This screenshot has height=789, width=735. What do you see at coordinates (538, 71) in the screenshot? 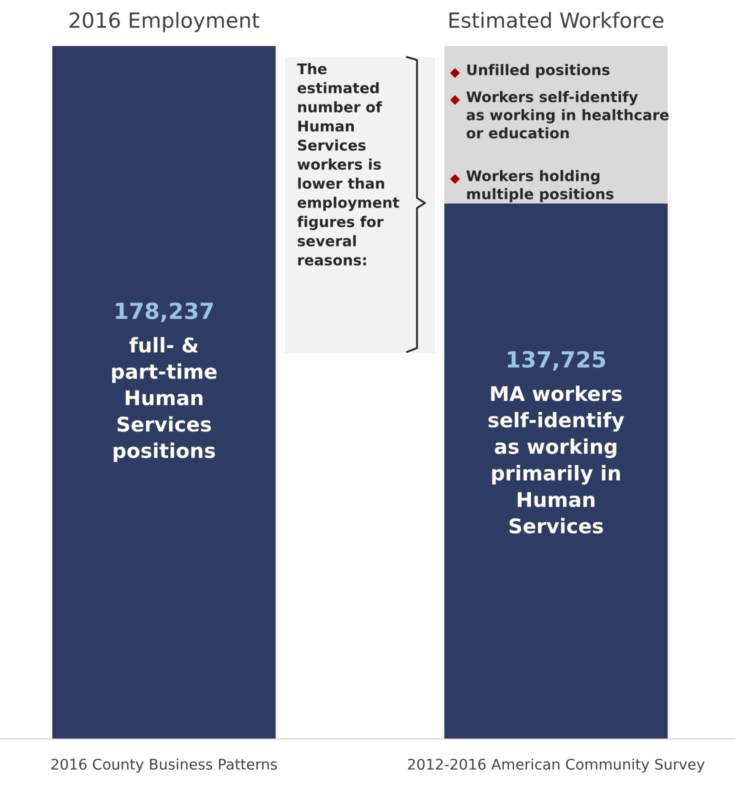
I see `annotation: Unfilled positions` at bounding box center [538, 71].